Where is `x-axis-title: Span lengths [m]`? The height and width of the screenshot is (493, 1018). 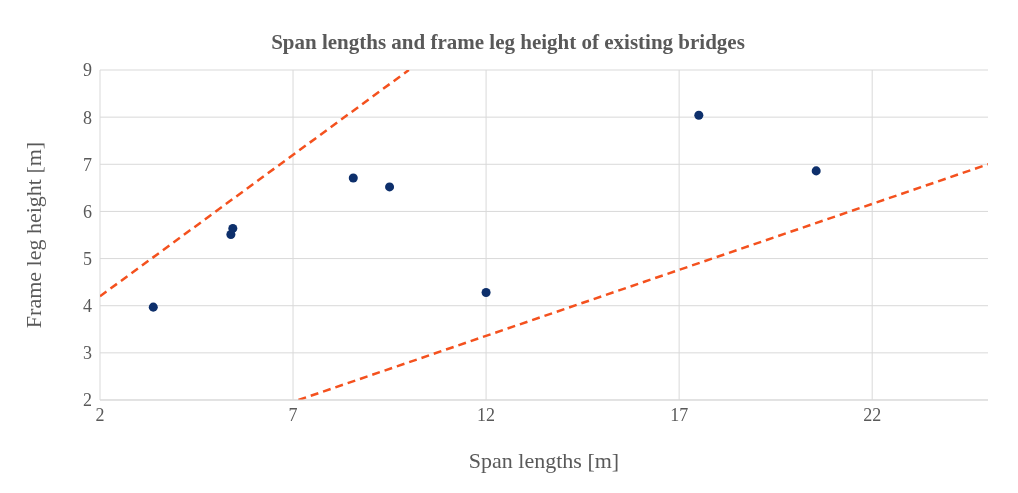 x-axis-title: Span lengths [m] is located at coordinates (544, 460).